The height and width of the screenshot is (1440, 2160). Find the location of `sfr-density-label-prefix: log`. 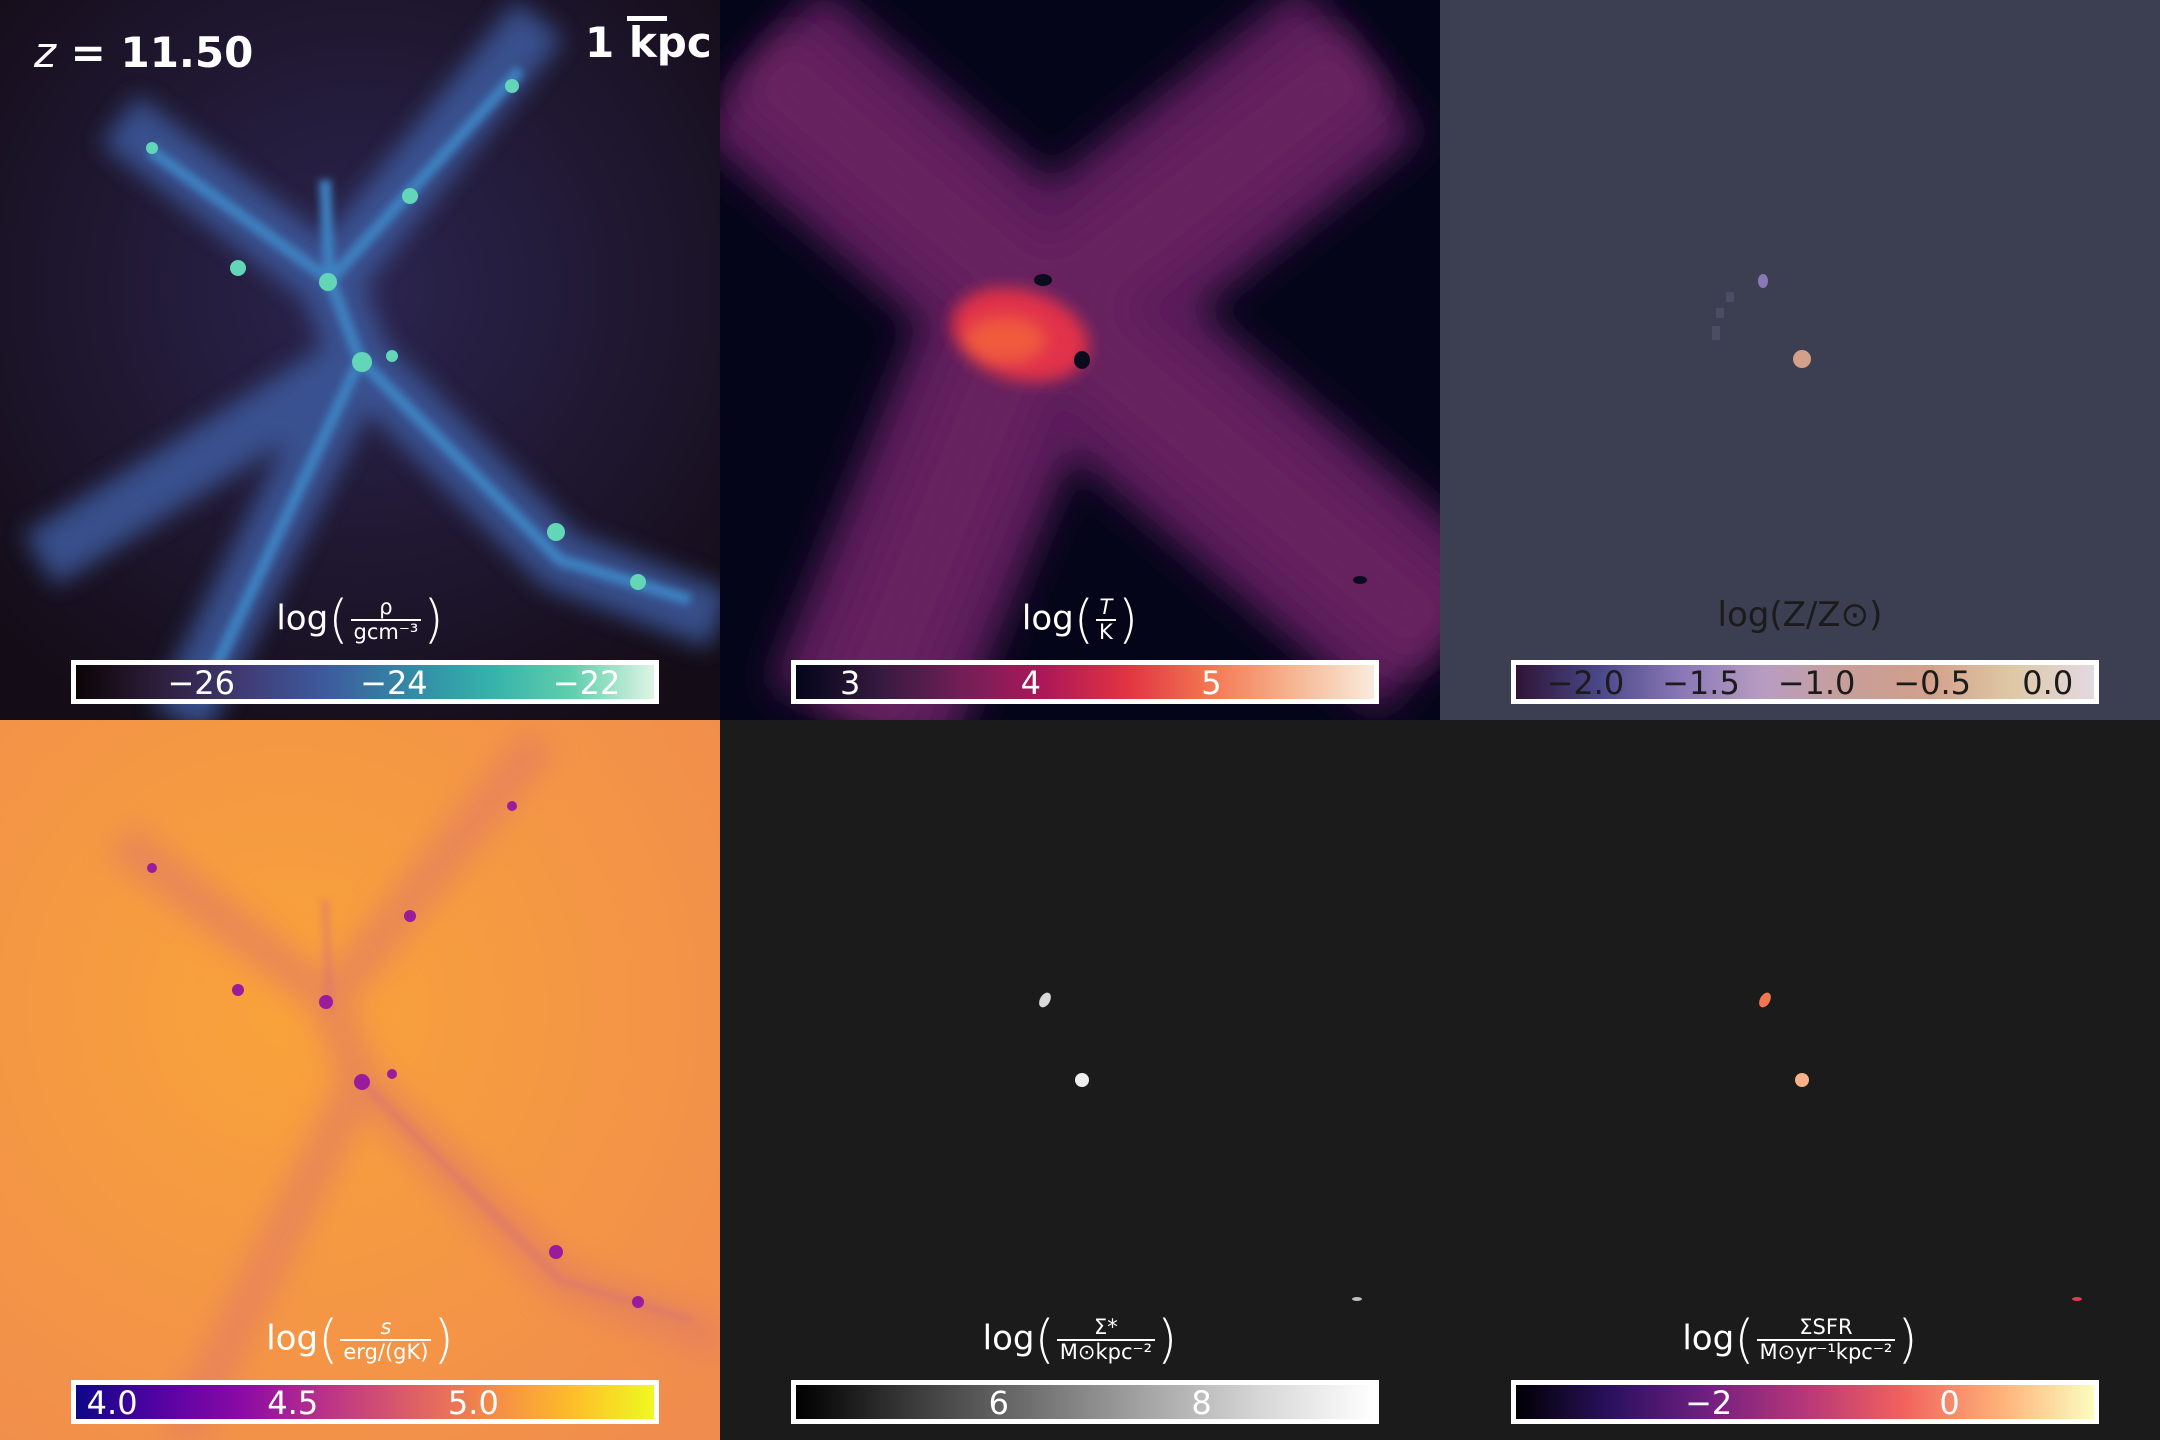

sfr-density-label-prefix: log is located at coordinates (1708, 1338).